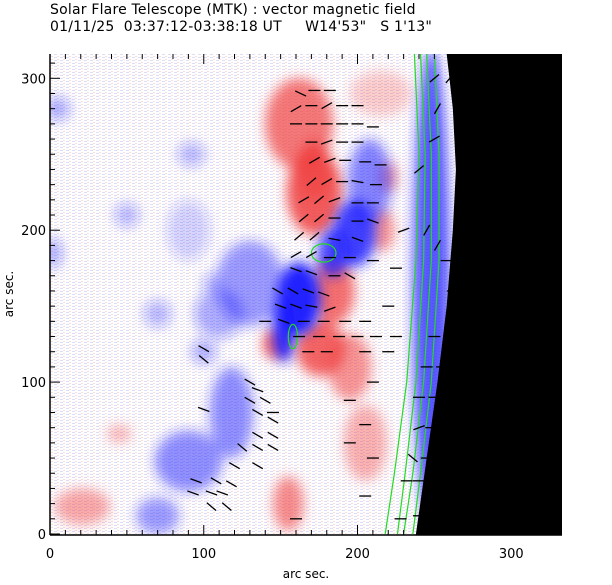  What do you see at coordinates (42, 535) in the screenshot?
I see `y-tick-label: 0` at bounding box center [42, 535].